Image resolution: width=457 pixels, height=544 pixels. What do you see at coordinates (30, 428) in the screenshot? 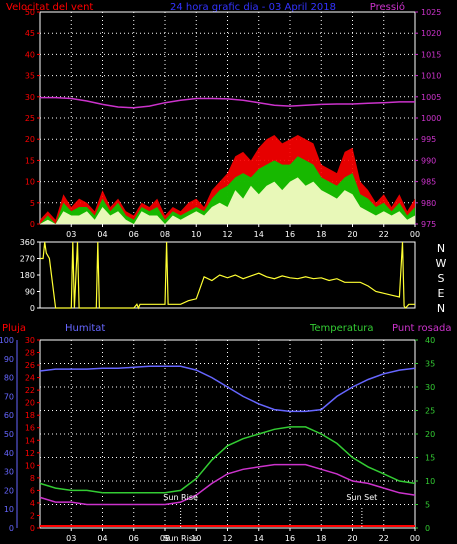
I see `rain-tick-label: 16` at bounding box center [30, 428].